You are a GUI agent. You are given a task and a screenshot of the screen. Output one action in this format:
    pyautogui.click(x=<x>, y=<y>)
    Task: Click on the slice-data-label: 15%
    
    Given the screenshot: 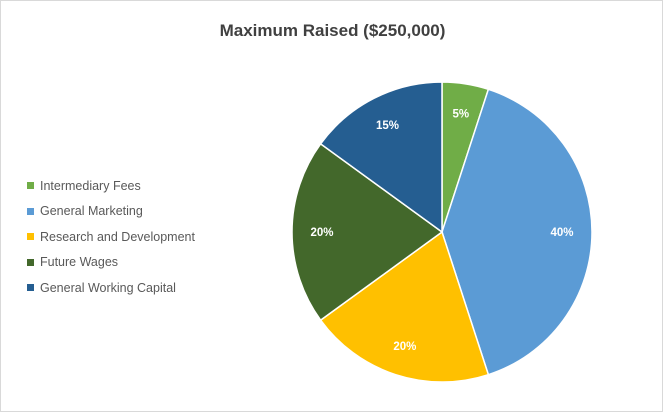 What is the action you would take?
    pyautogui.click(x=387, y=126)
    